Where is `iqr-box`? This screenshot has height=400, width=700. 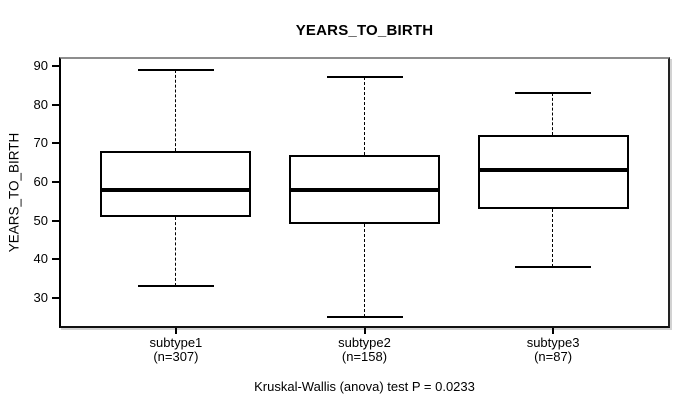
iqr-box is located at coordinates (176, 183).